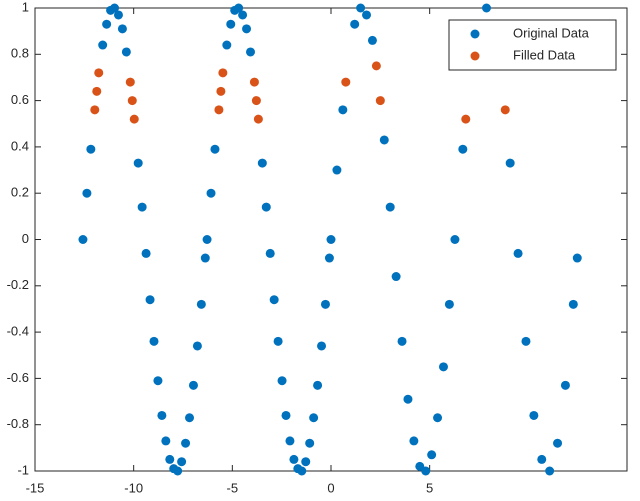  Describe the element at coordinates (330, 487) in the screenshot. I see `x-tick-label: 0` at that location.